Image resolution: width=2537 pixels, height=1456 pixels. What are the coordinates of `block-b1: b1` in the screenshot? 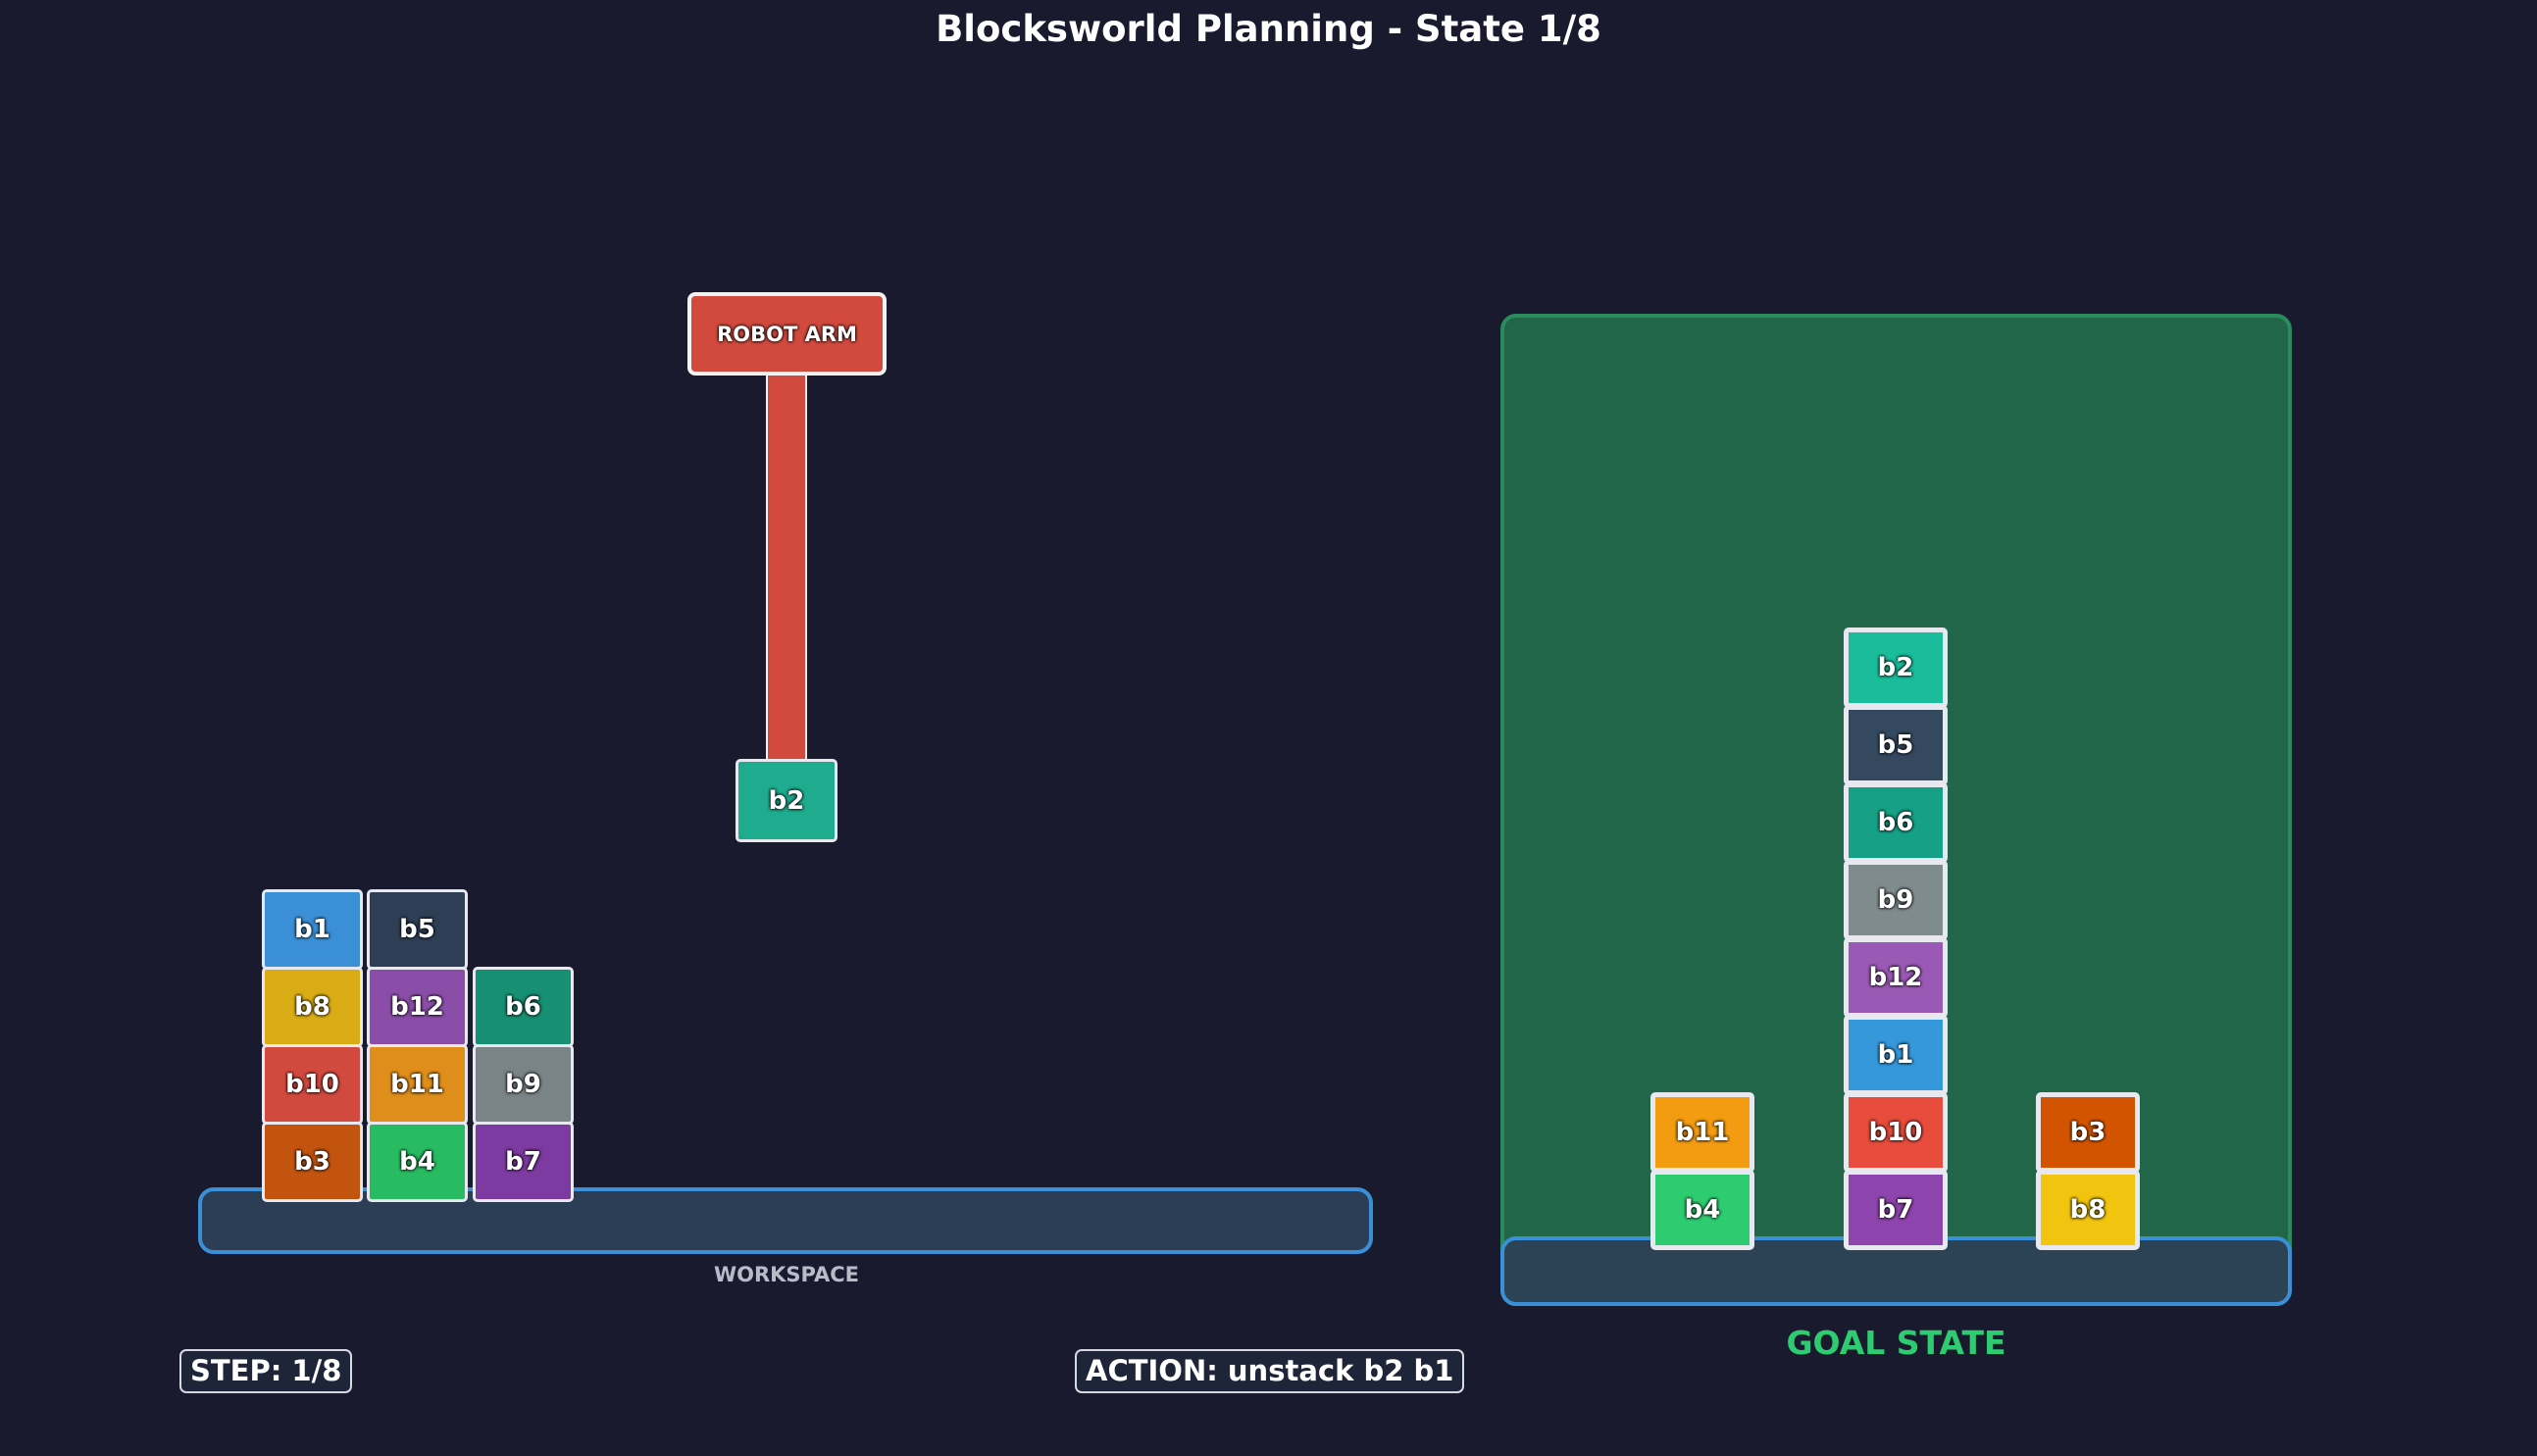 It's located at (312, 929).